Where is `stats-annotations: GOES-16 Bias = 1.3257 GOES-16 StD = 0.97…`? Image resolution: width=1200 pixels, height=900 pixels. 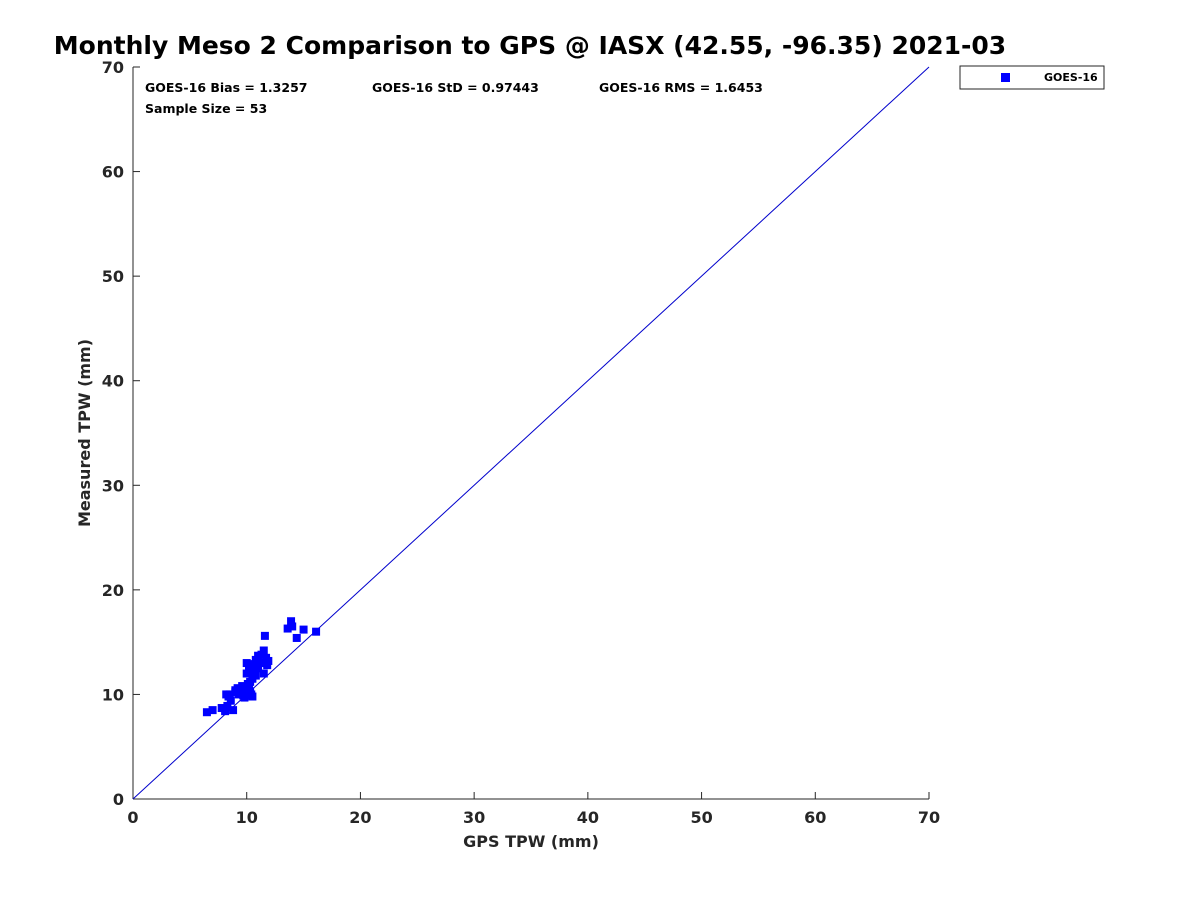 stats-annotations: GOES-16 Bias = 1.3257 GOES-16 StD = 0.97… is located at coordinates (454, 98).